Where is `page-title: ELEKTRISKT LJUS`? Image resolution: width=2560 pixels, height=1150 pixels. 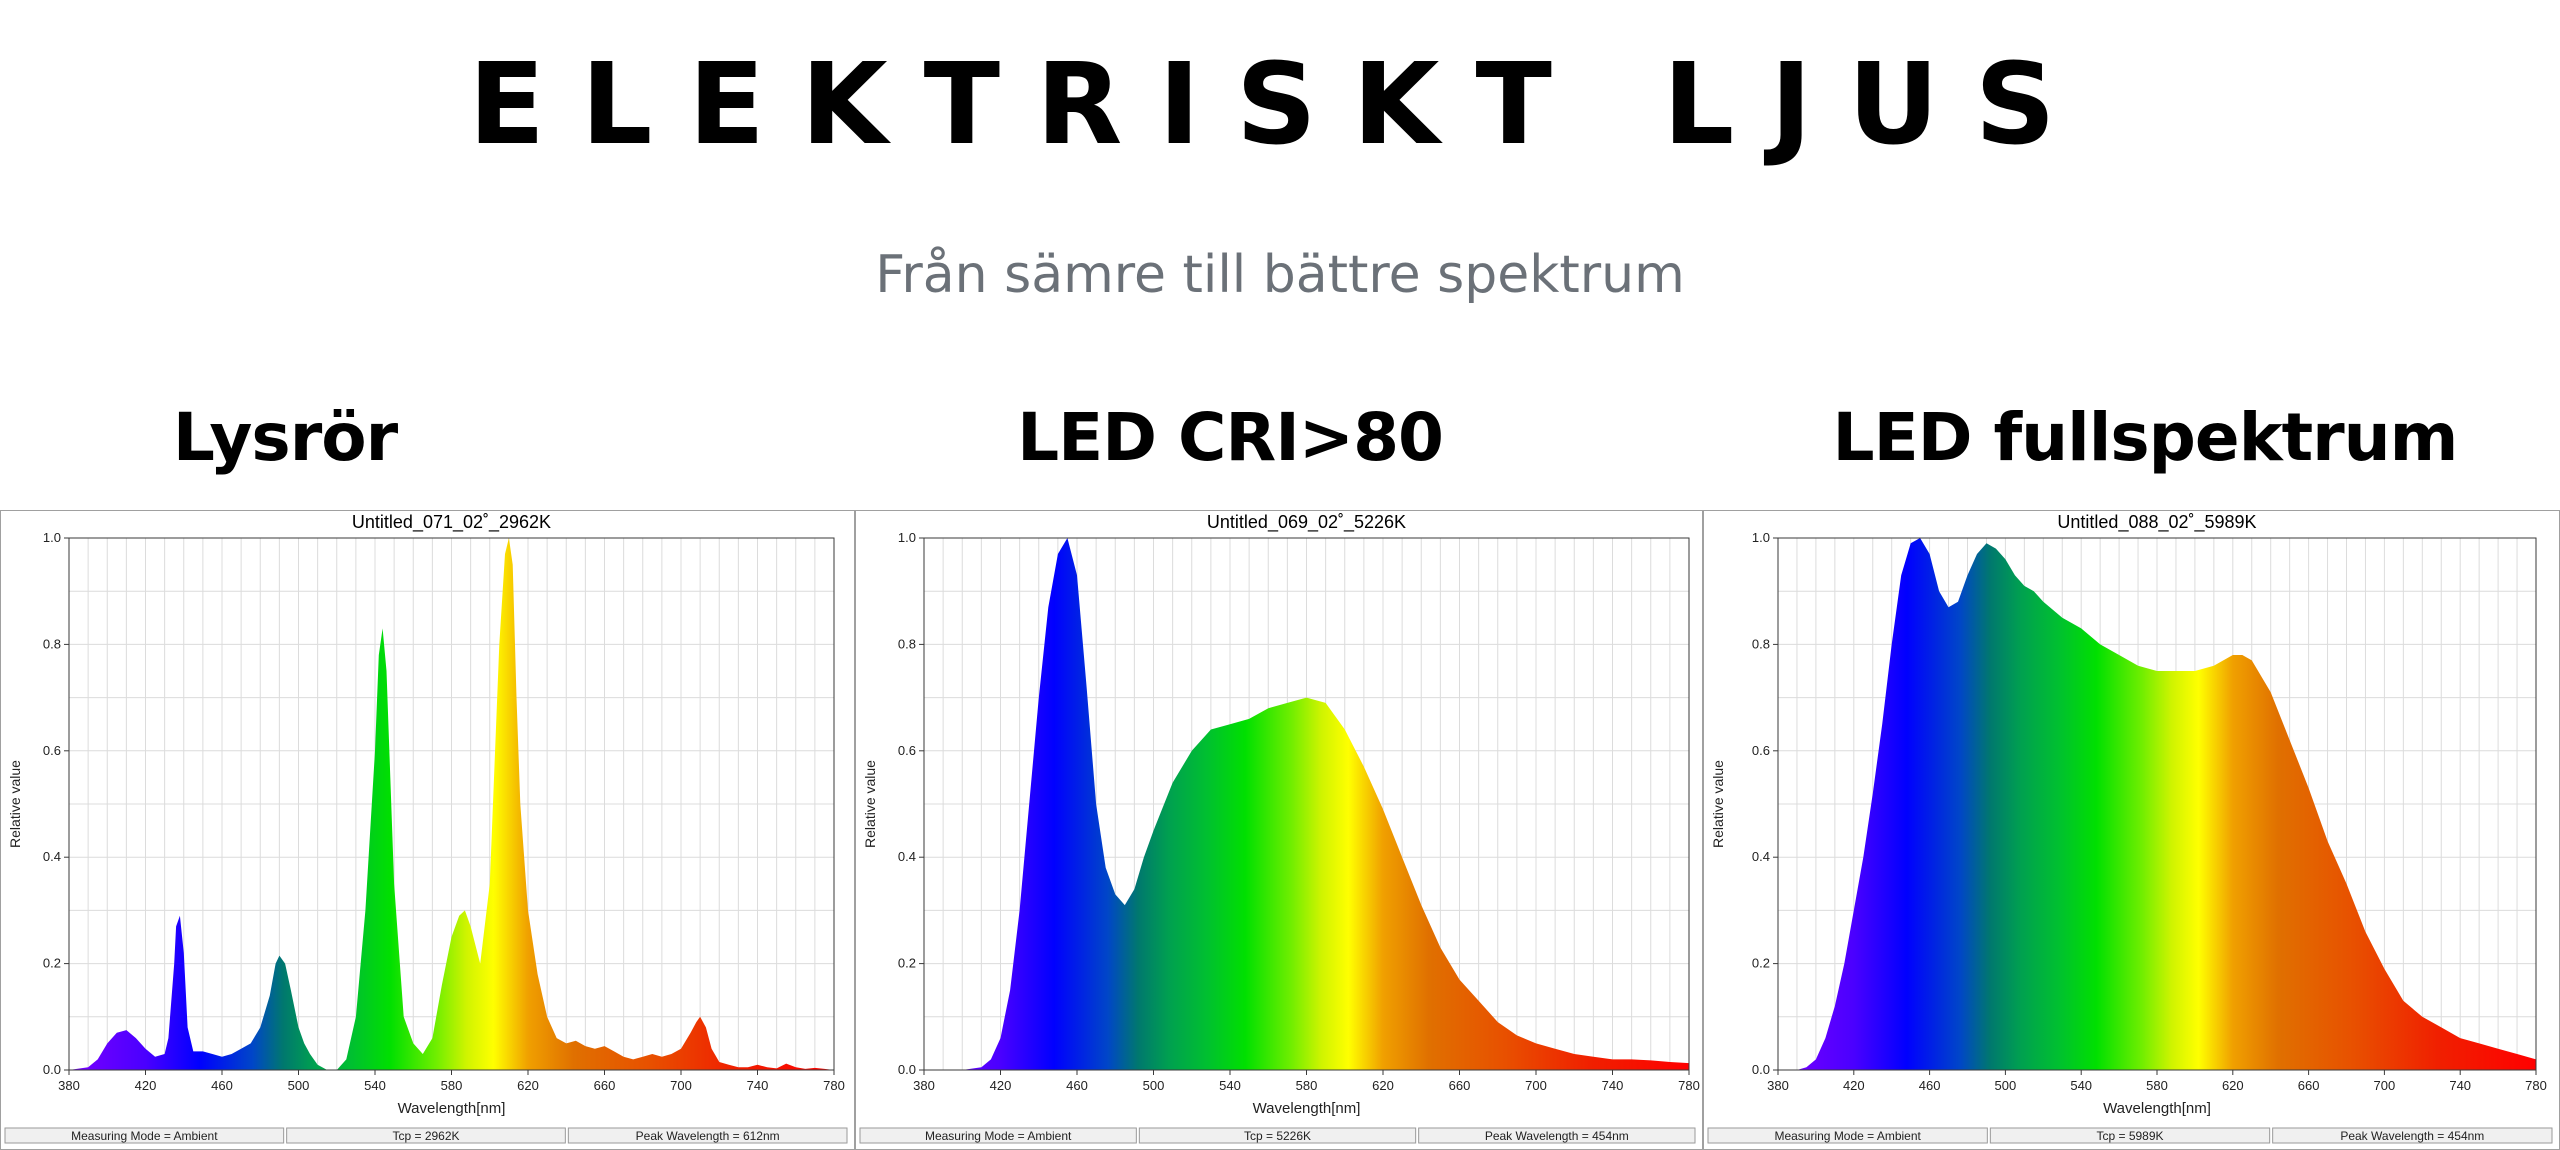 page-title: ELEKTRISKT LJUS is located at coordinates (1280, 105).